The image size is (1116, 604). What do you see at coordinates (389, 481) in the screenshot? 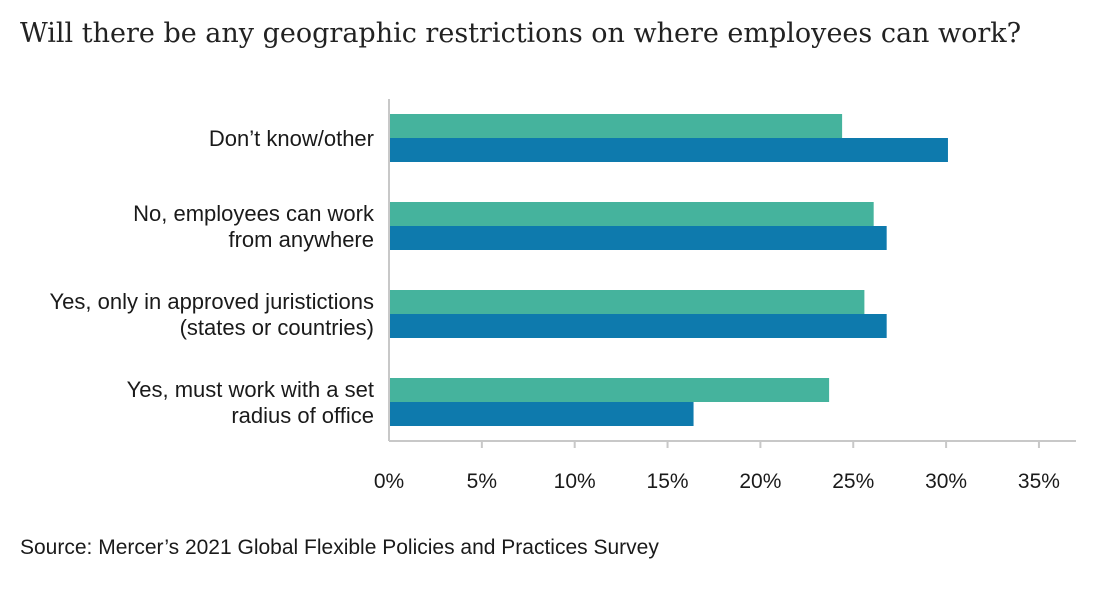
I see `x-tick-label: 0%` at bounding box center [389, 481].